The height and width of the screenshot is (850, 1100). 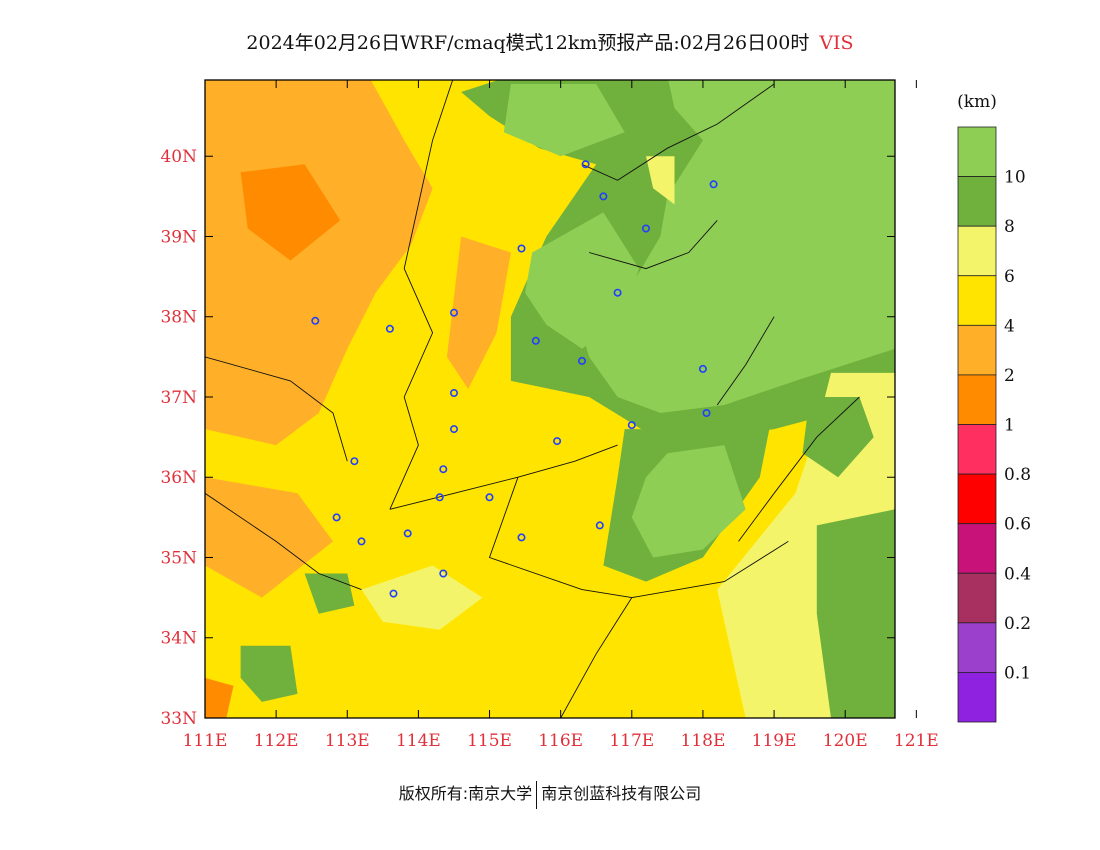 I want to click on copyright-footer: 版权所有:南京大学 南京创蓝科技有限公司, so click(x=550, y=794).